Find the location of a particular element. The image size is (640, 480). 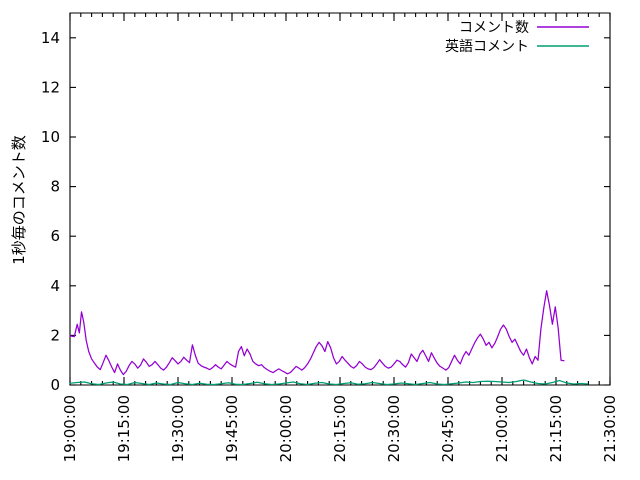

y-tick-label: 14 is located at coordinates (50, 38).